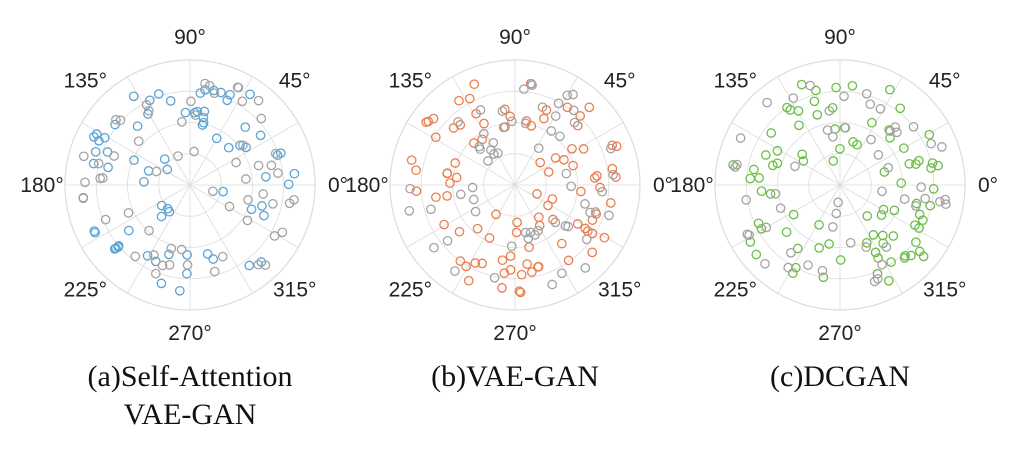  I want to click on angle-tick-label: 315°, so click(619, 290).